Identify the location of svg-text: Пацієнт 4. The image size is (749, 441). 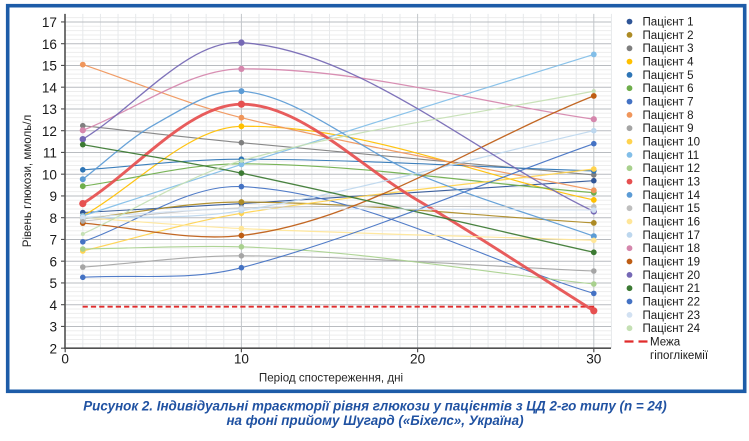
(669, 63).